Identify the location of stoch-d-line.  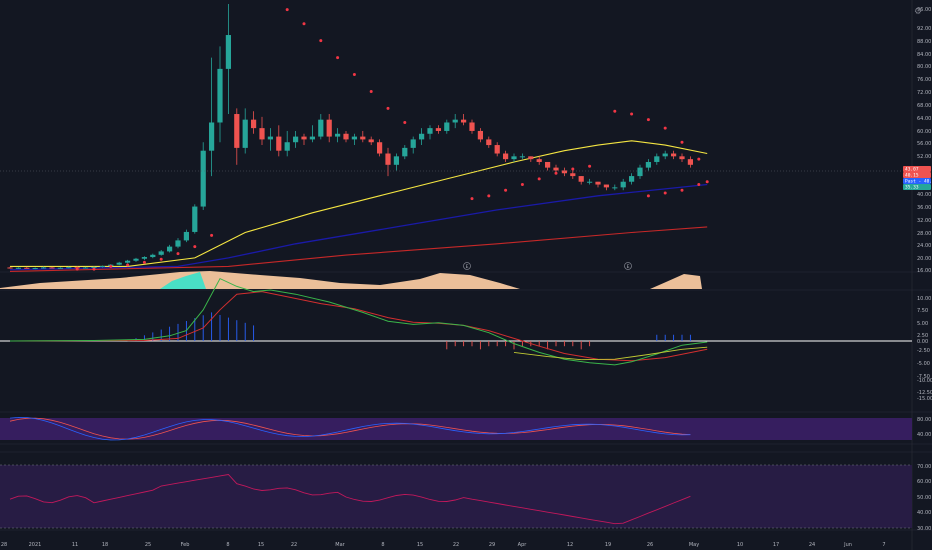
(350, 428).